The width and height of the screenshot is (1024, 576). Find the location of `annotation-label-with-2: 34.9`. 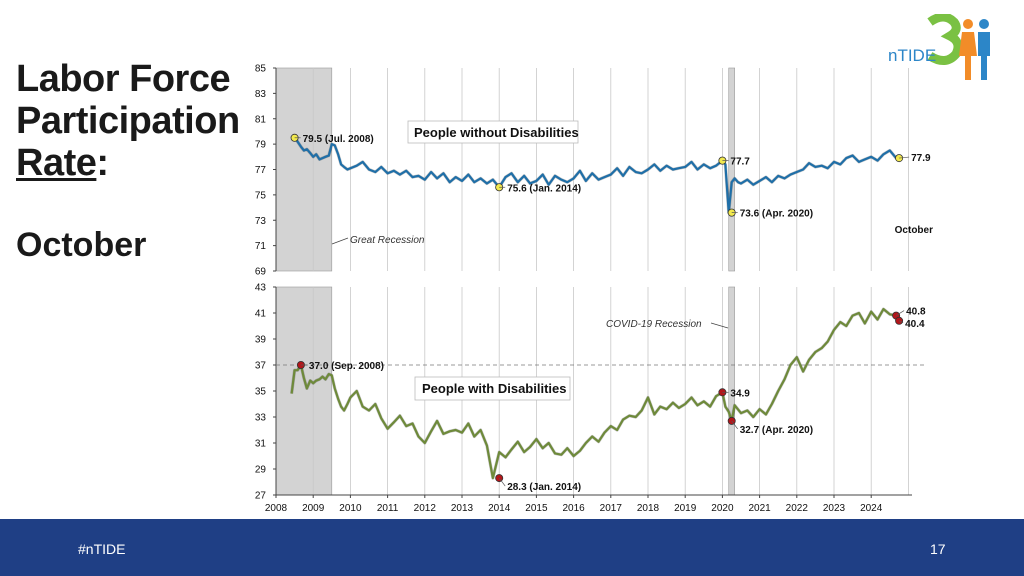

annotation-label-with-2: 34.9 is located at coordinates (740, 393).